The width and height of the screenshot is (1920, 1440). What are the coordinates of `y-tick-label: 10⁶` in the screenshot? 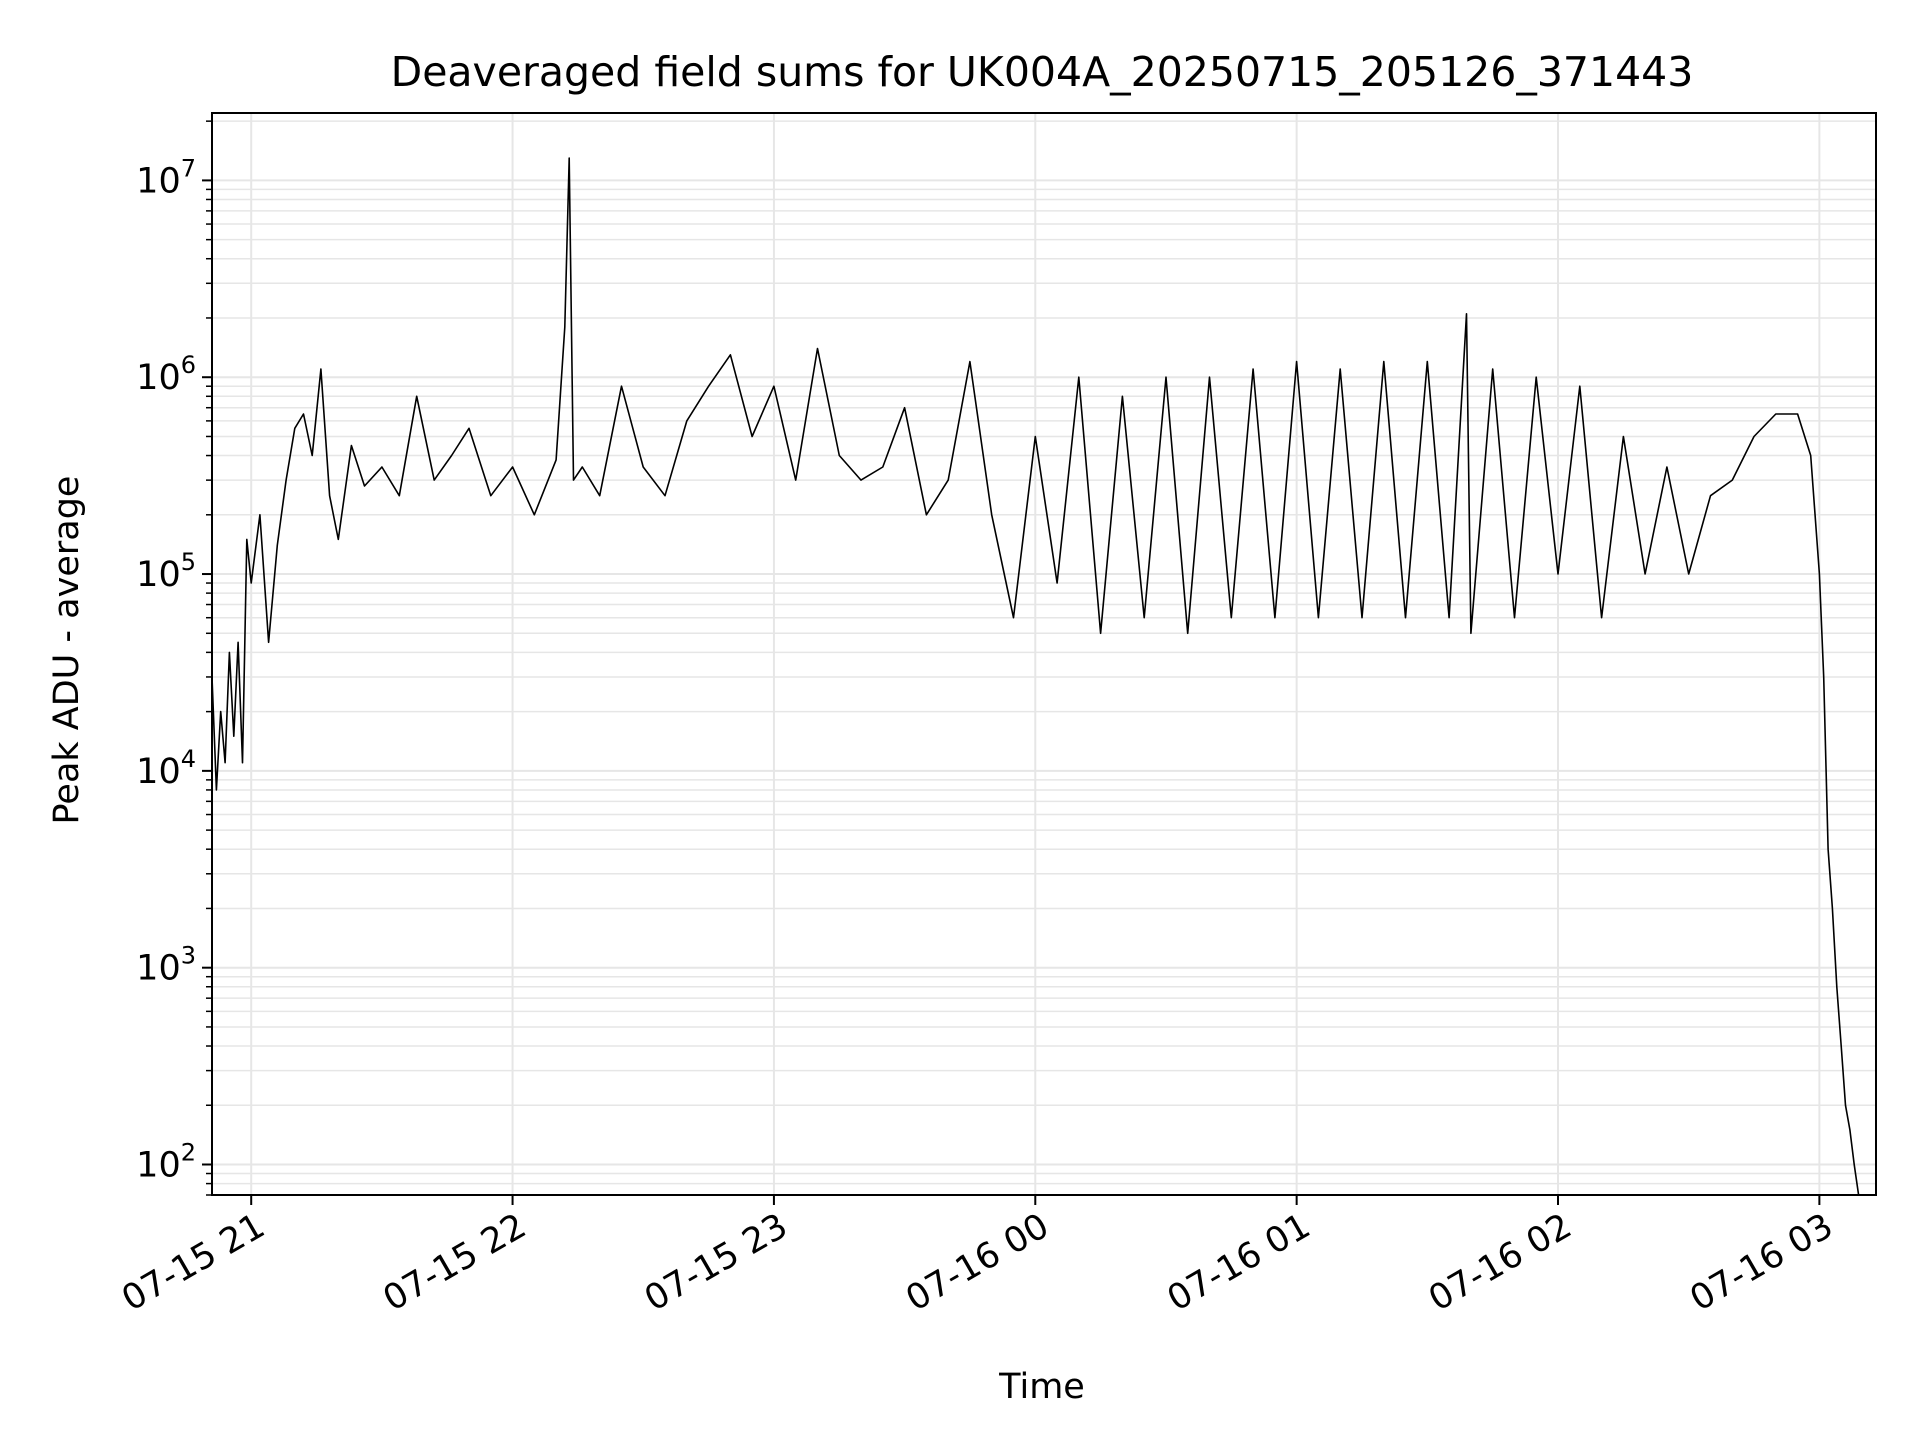 It's located at (166, 374).